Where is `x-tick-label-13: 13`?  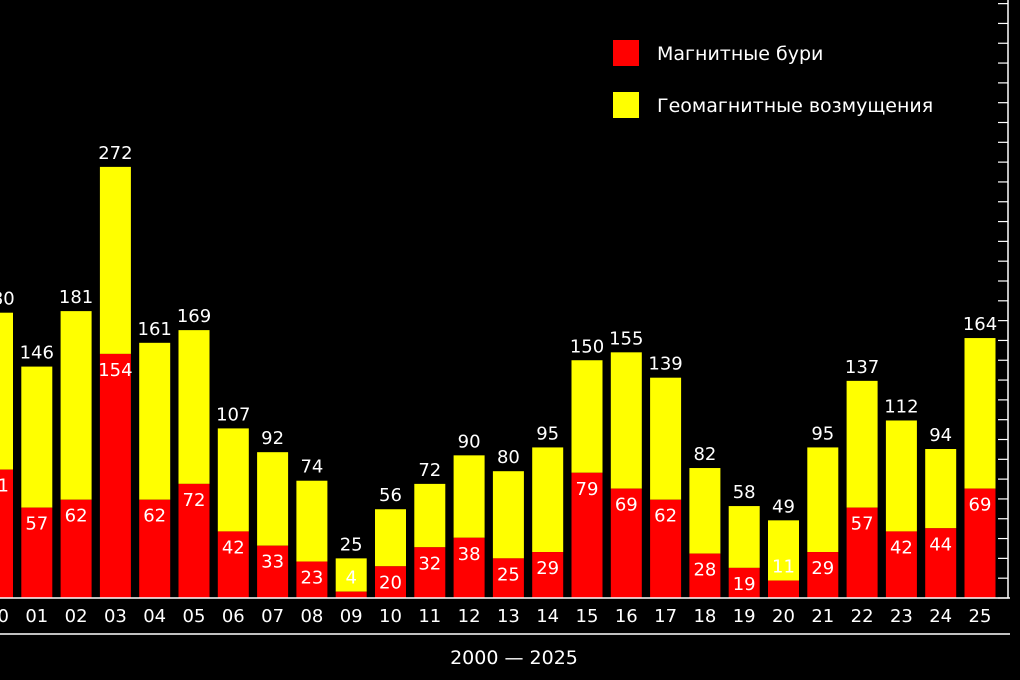
x-tick-label-13: 13 is located at coordinates (508, 616).